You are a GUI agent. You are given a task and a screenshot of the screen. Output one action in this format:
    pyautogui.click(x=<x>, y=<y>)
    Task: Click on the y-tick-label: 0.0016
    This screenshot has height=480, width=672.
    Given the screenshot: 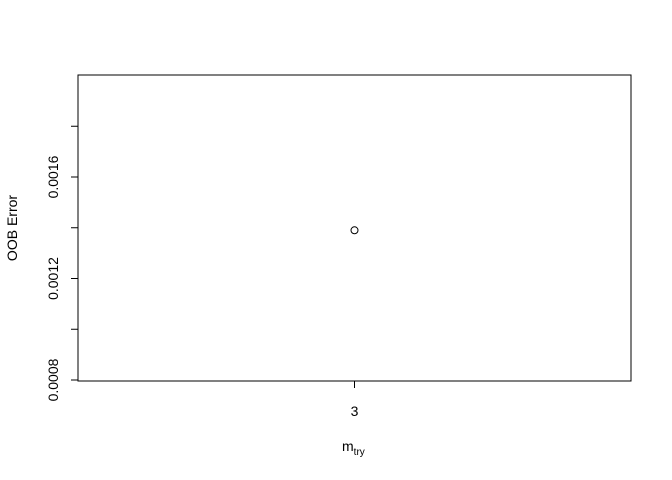 What is the action you would take?
    pyautogui.click(x=53, y=176)
    